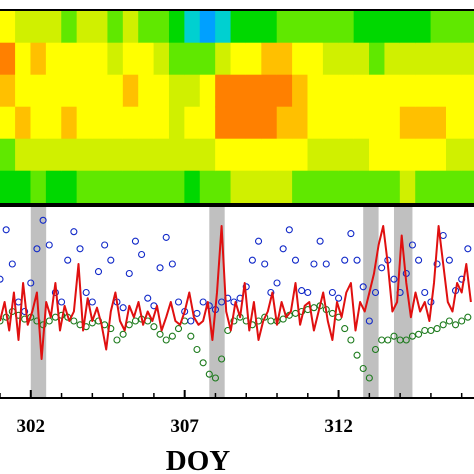 This screenshot has height=474, width=474. I want to click on shaded-span, so click(371, 302).